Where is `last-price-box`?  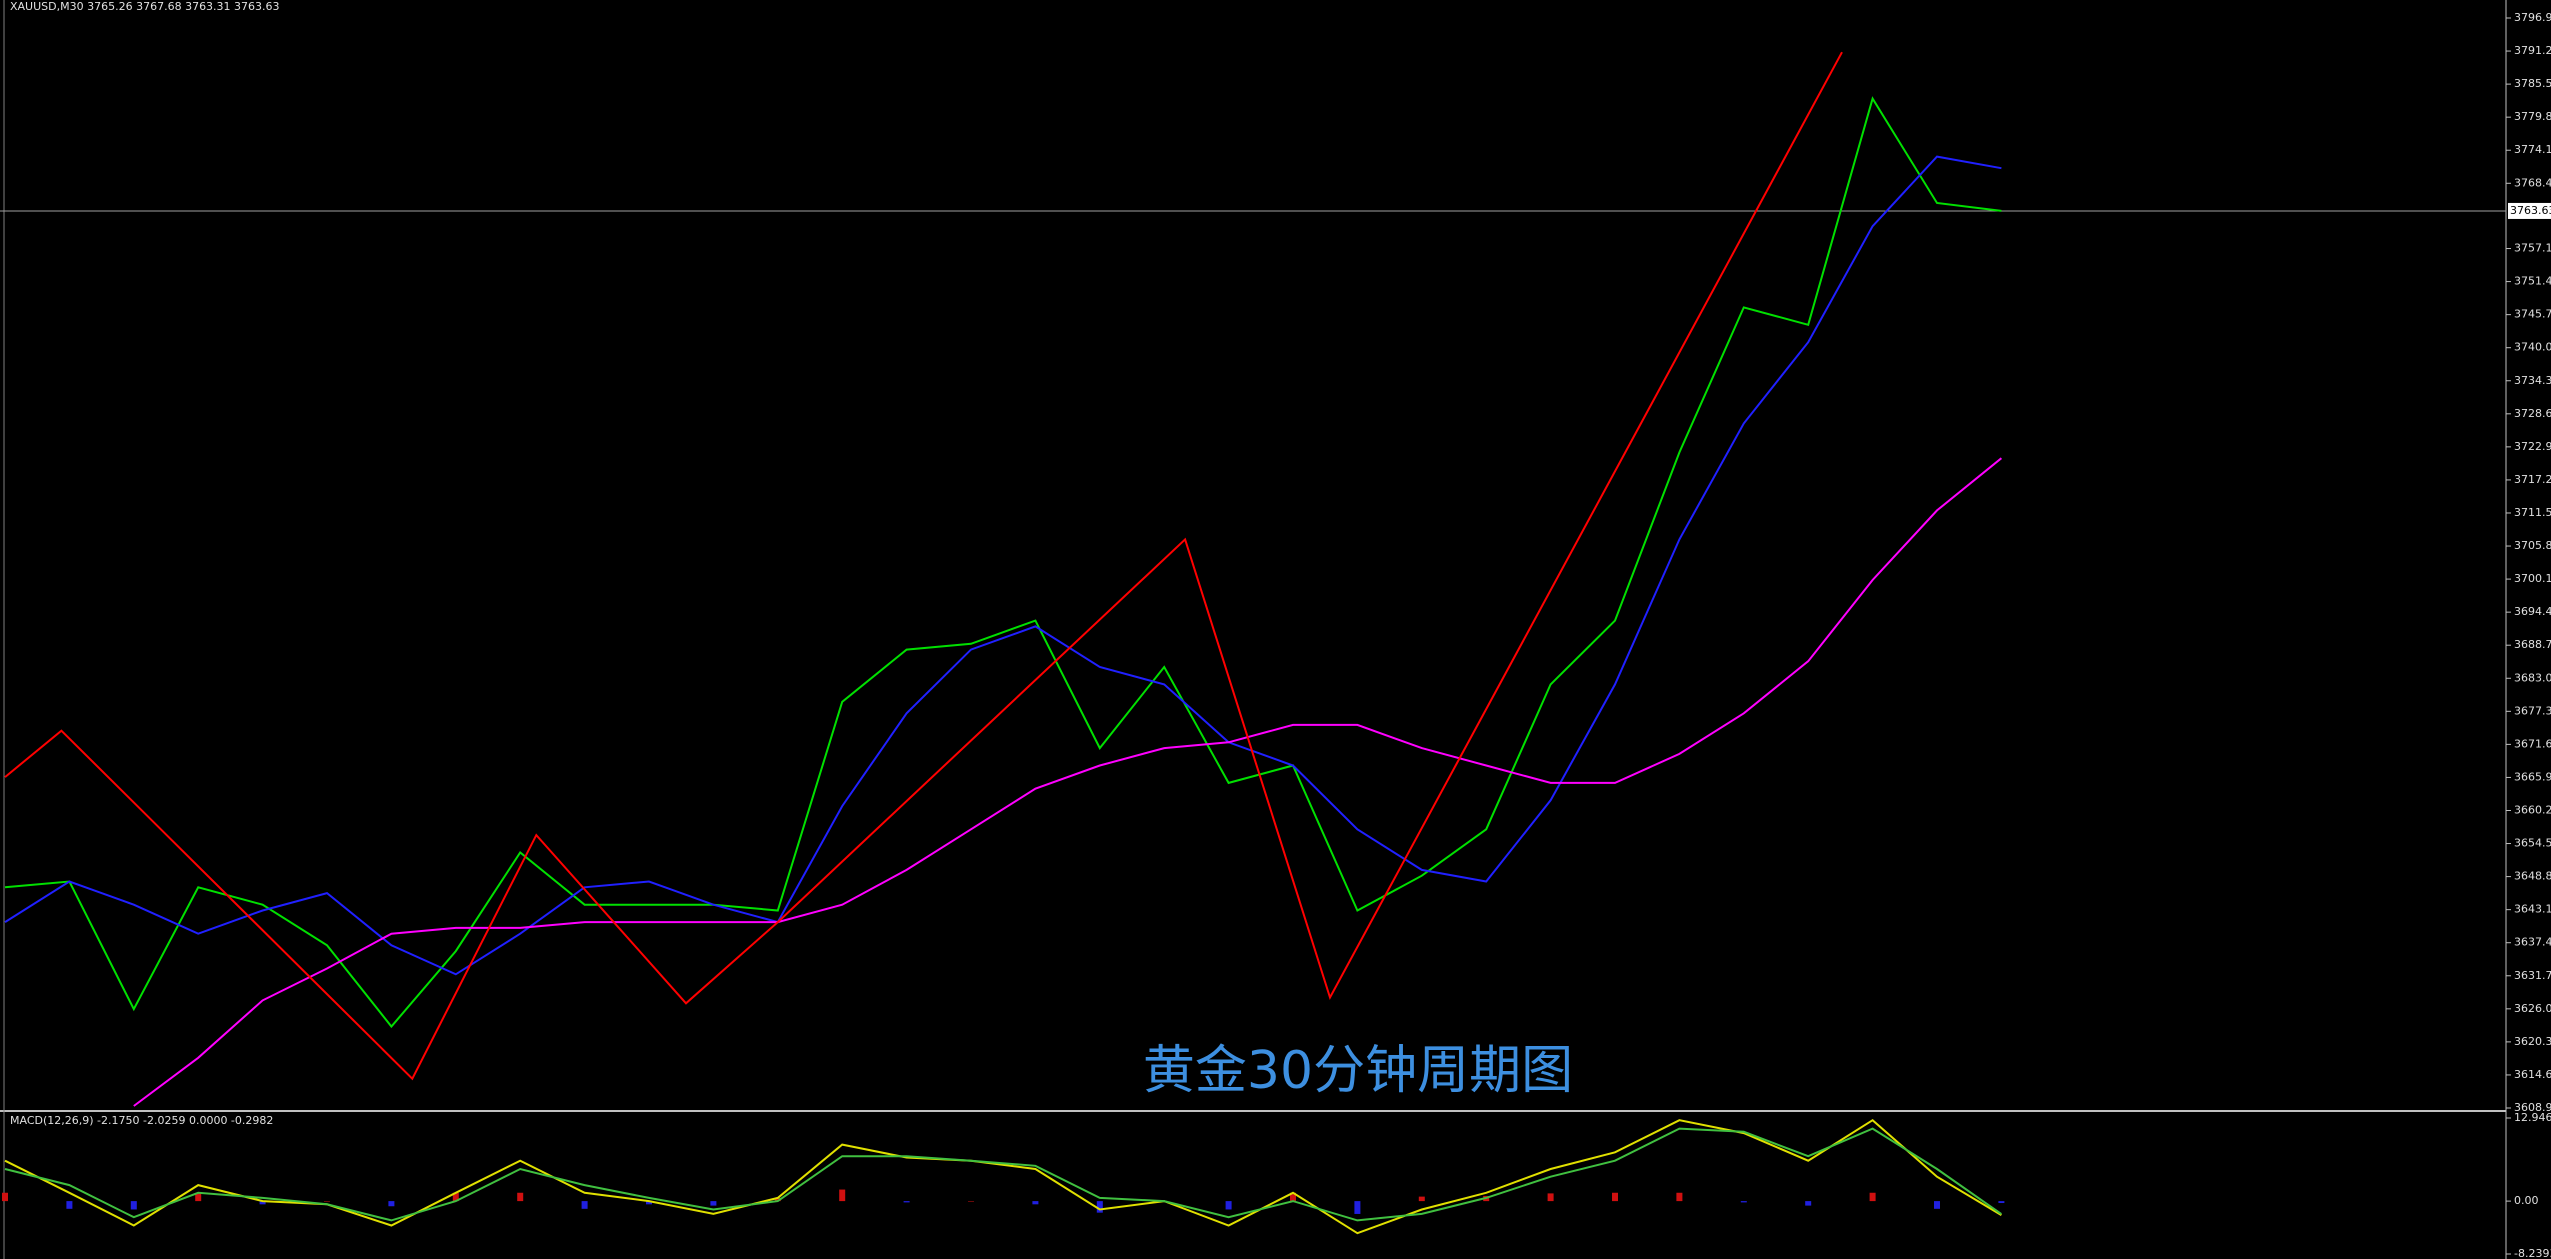 last-price-box is located at coordinates (2529, 210).